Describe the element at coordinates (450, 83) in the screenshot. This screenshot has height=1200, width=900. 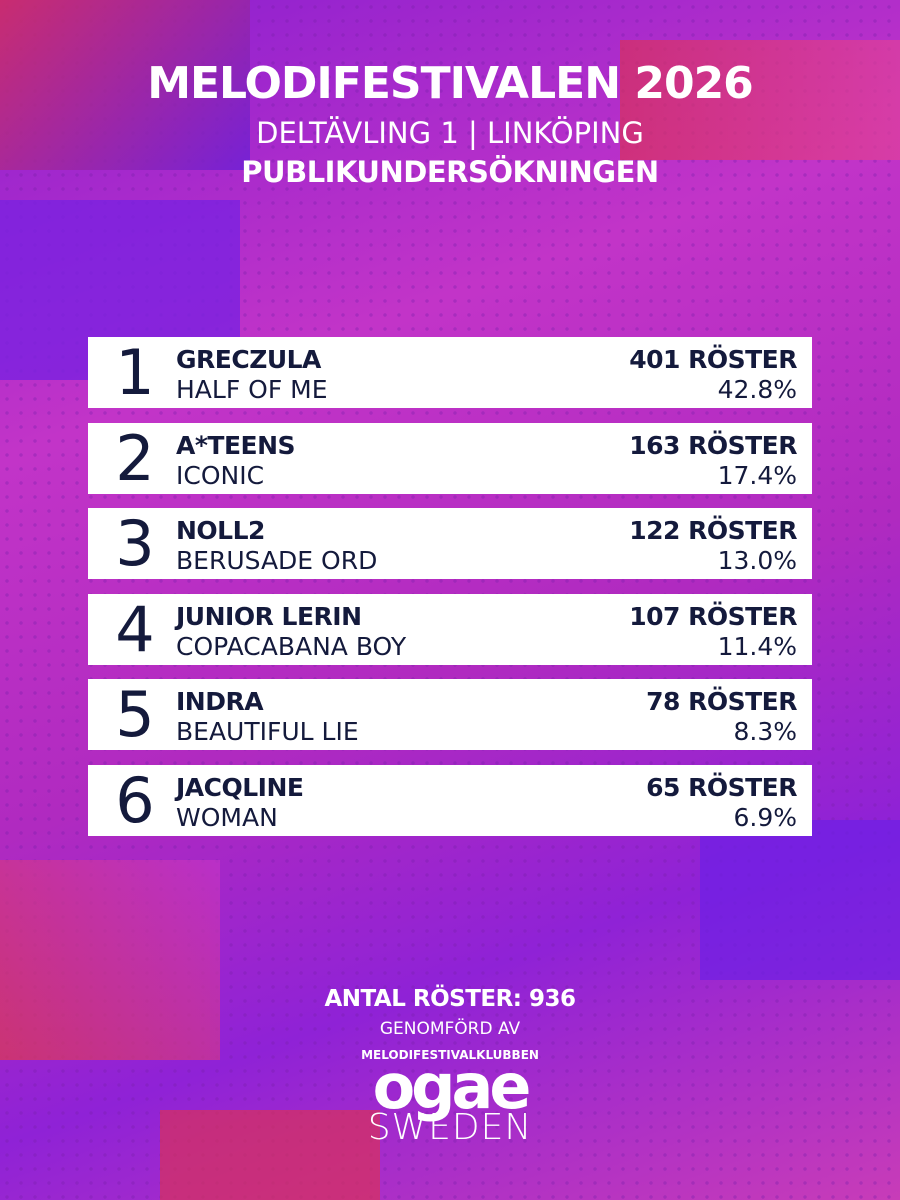
I see `title: MELODIFESTIVALEN 2026` at that location.